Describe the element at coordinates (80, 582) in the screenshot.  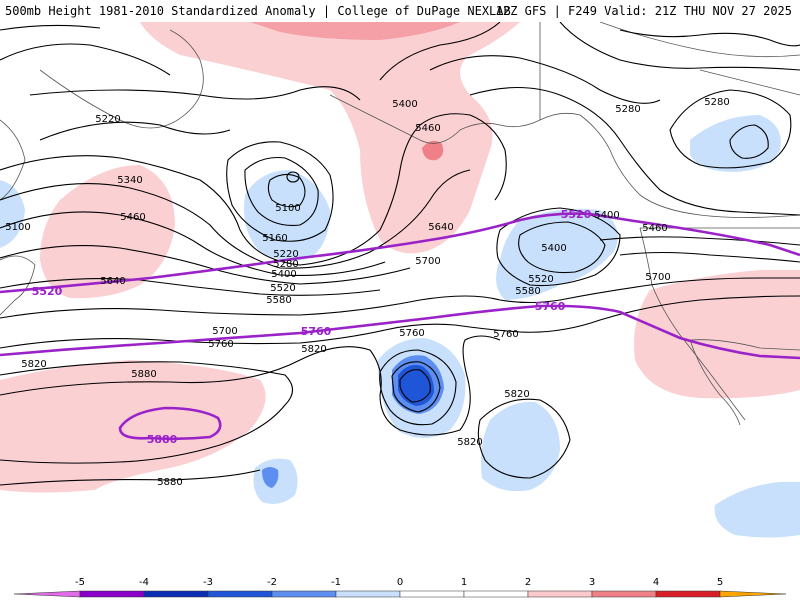
I see `colorbar-tick: -5` at that location.